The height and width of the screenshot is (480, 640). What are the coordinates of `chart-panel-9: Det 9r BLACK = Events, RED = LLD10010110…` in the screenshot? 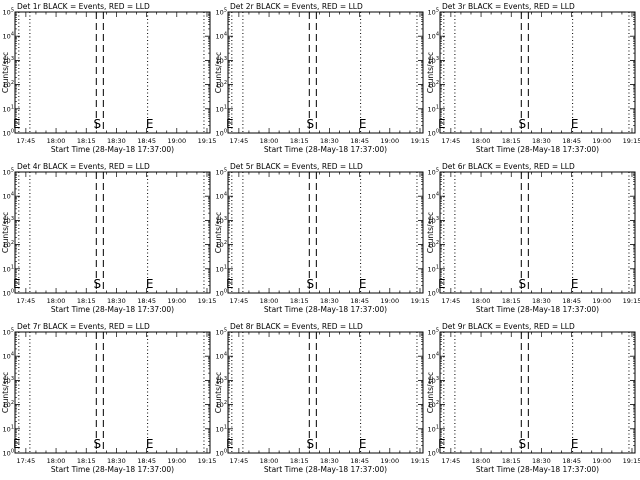 It's located at (533, 398).